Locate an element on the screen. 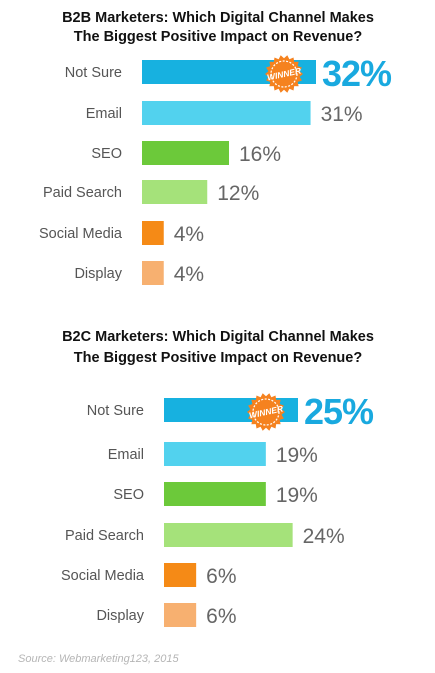 This screenshot has width=435, height=673. value-label: 16% is located at coordinates (260, 154).